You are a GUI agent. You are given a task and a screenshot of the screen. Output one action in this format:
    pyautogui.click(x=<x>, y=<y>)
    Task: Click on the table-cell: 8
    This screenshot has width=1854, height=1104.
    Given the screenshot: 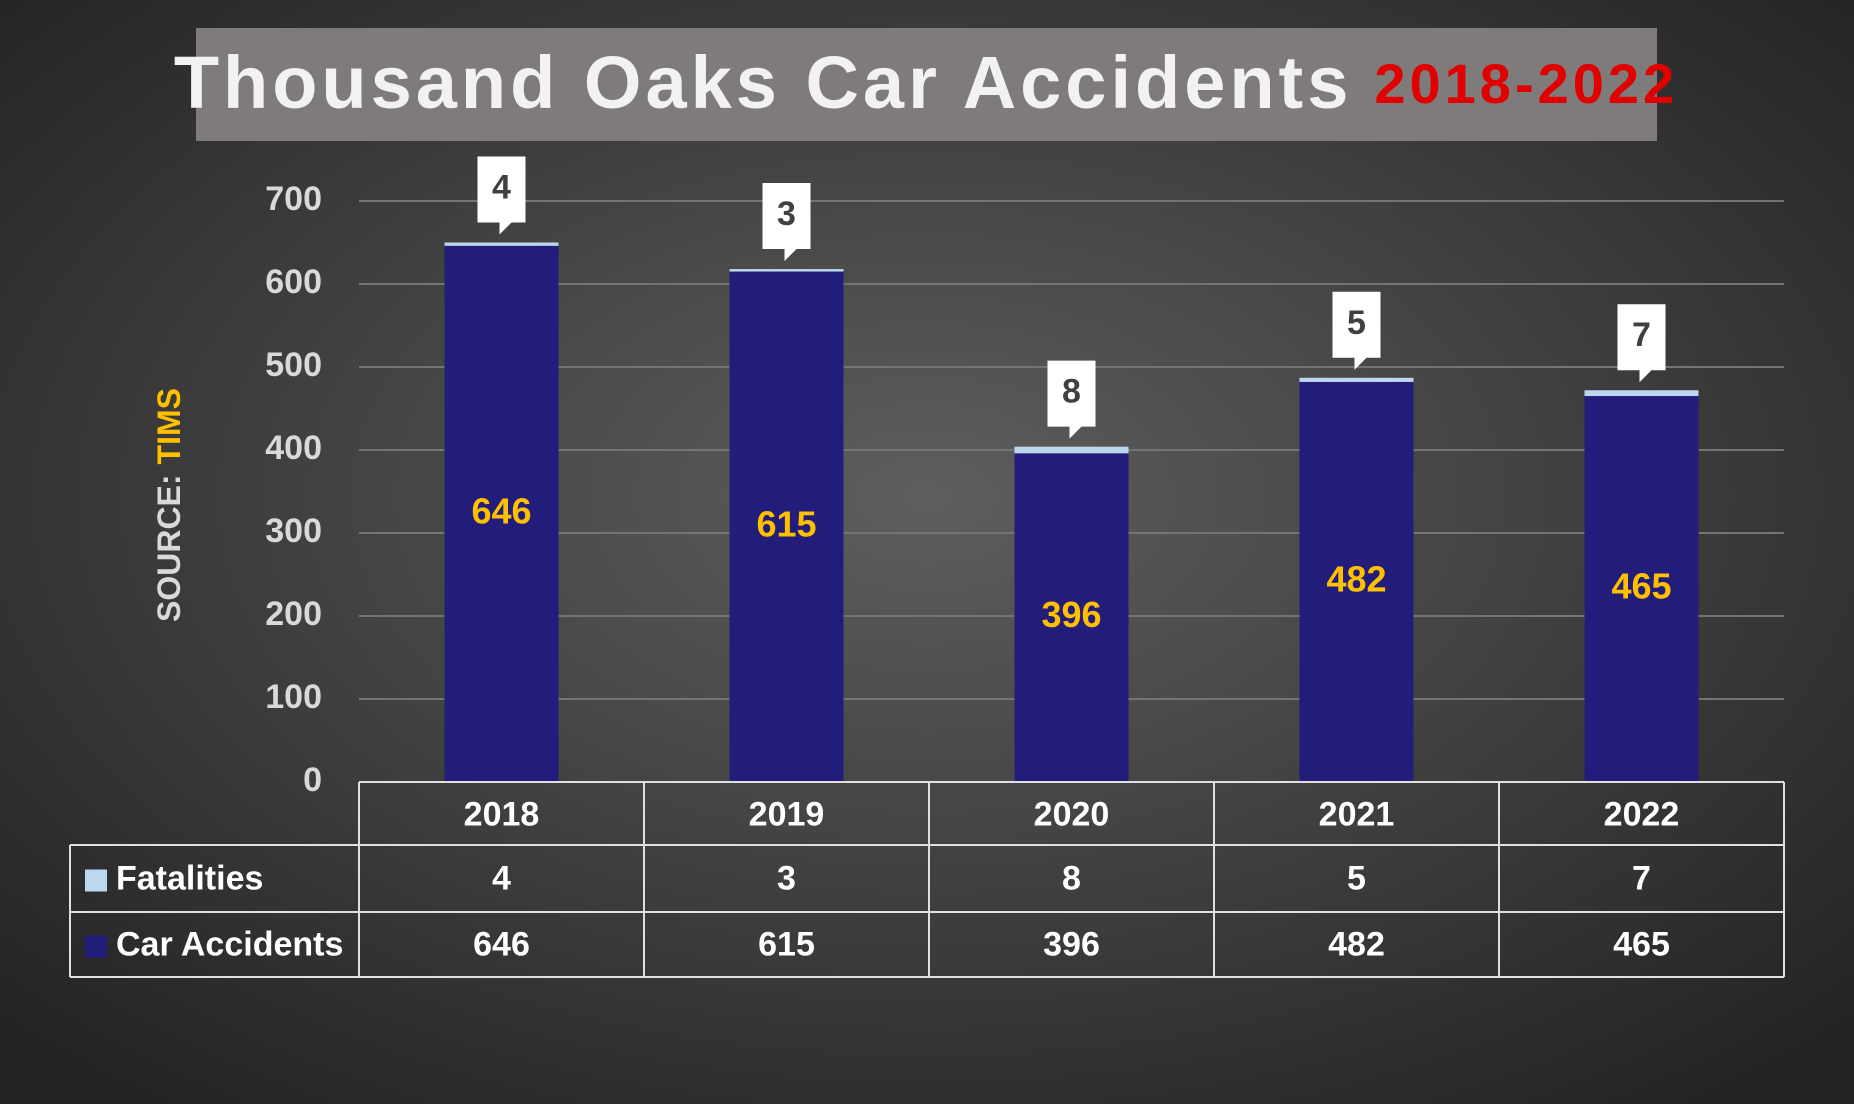 What is the action you would take?
    pyautogui.click(x=1071, y=878)
    